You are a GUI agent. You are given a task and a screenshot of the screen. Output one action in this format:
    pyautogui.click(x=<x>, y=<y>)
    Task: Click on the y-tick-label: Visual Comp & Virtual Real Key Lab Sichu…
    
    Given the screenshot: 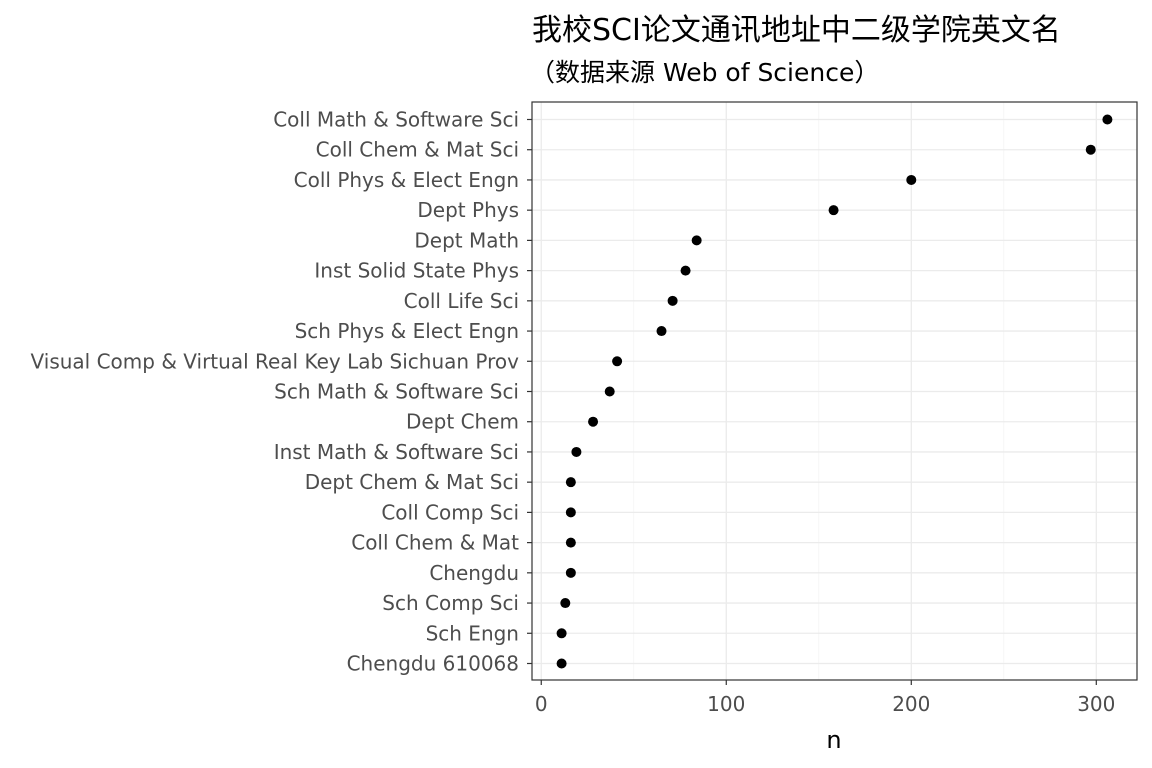 What is the action you would take?
    pyautogui.click(x=275, y=361)
    